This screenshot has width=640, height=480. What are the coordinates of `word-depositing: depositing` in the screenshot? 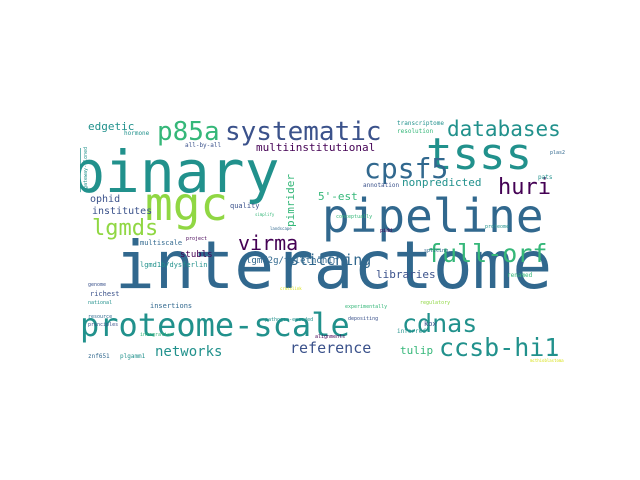 It's located at (363, 319).